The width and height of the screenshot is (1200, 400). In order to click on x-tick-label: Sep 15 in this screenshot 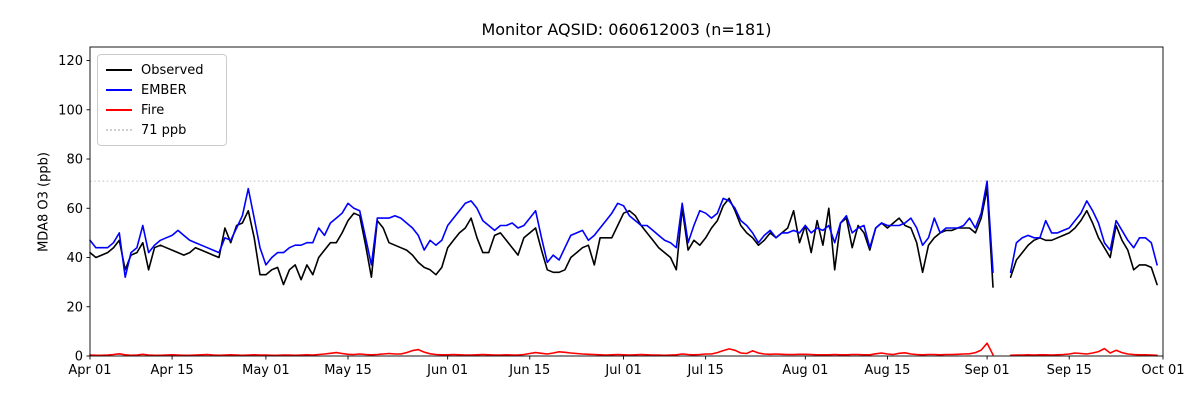, I will do `click(1069, 370)`.